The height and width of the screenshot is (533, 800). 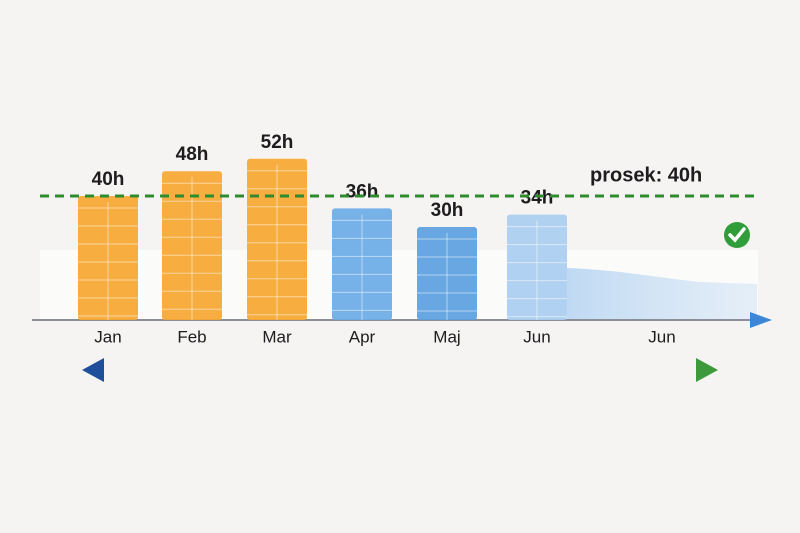 What do you see at coordinates (761, 320) in the screenshot?
I see `x-axis-arrow` at bounding box center [761, 320].